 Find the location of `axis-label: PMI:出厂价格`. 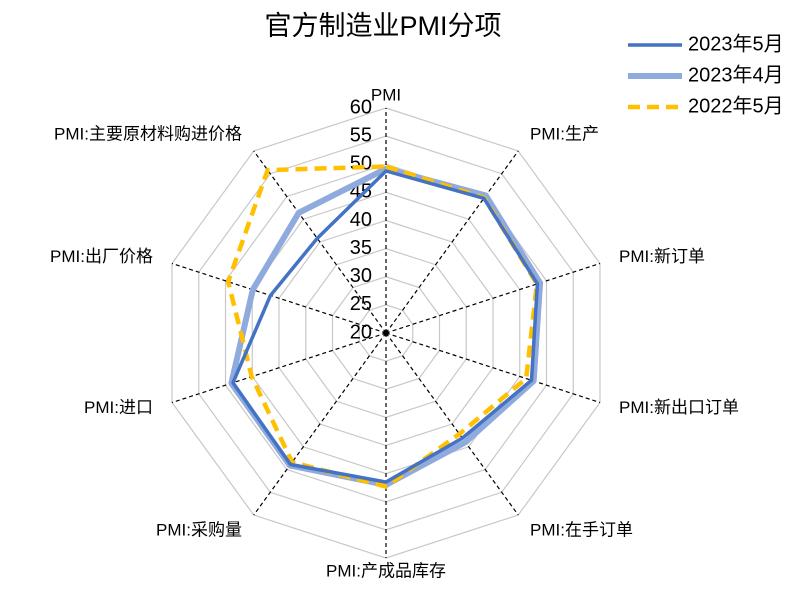

axis-label: PMI:出厂价格 is located at coordinates (101, 256).